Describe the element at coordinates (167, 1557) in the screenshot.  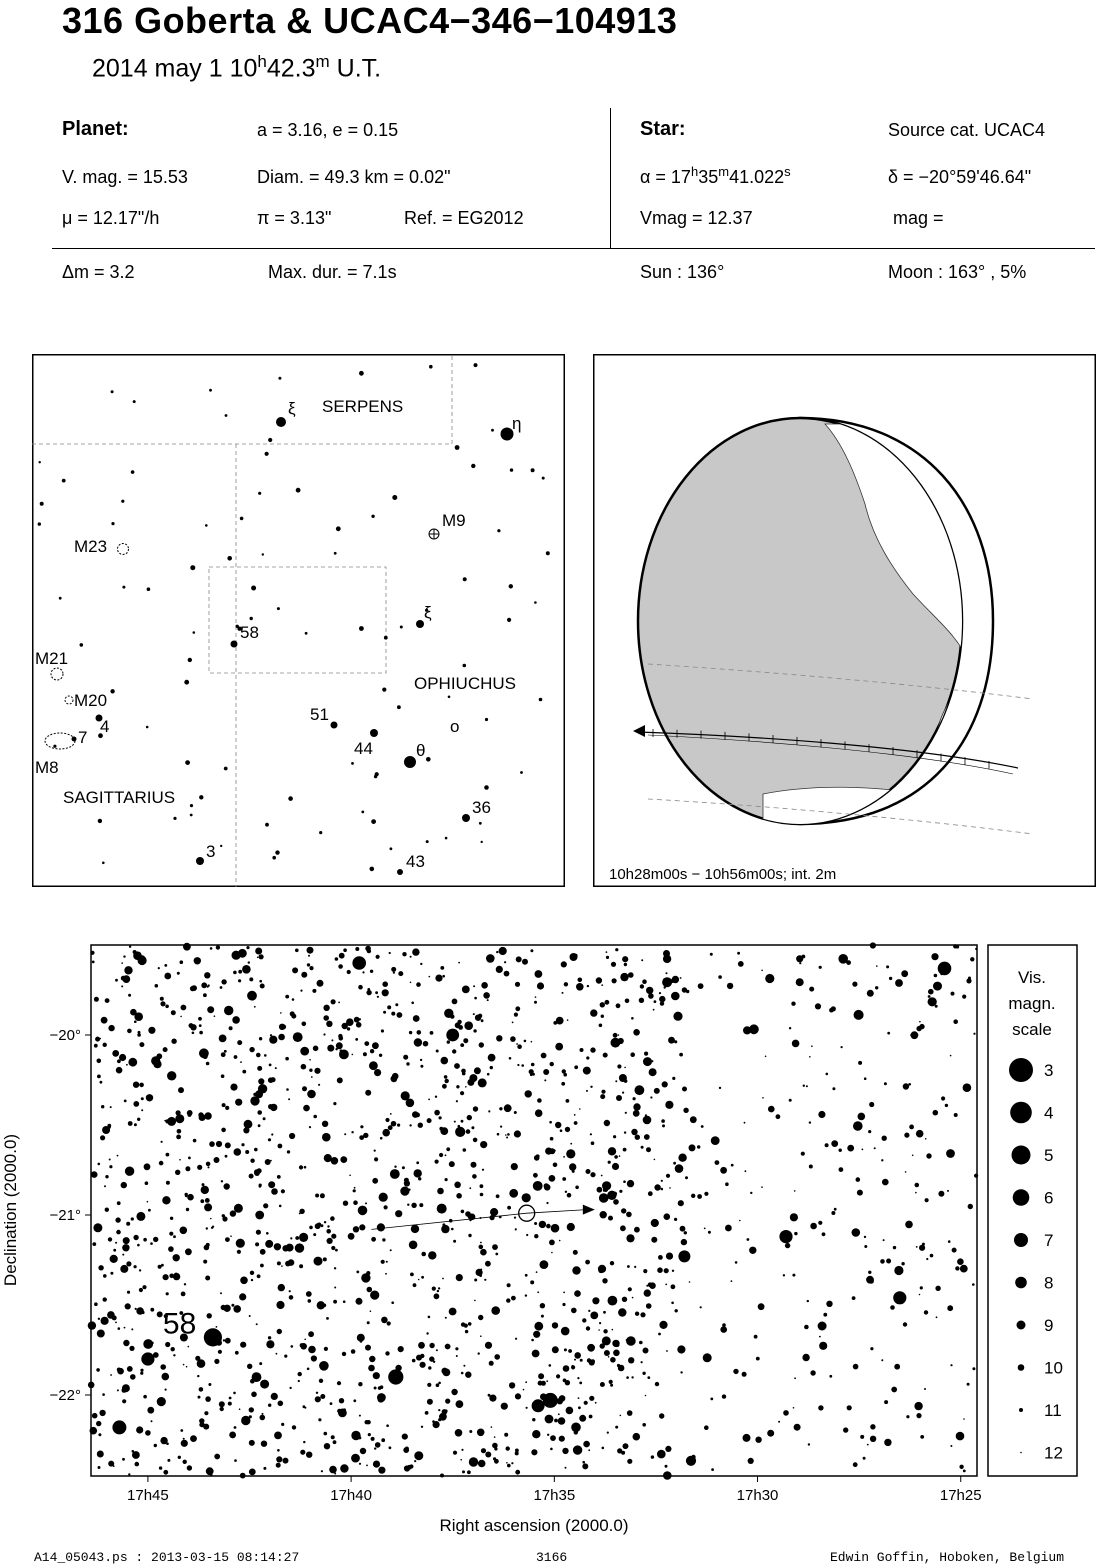
I see `footer-file: A14_05043.ps : 2013-03-15 08:14:27` at that location.